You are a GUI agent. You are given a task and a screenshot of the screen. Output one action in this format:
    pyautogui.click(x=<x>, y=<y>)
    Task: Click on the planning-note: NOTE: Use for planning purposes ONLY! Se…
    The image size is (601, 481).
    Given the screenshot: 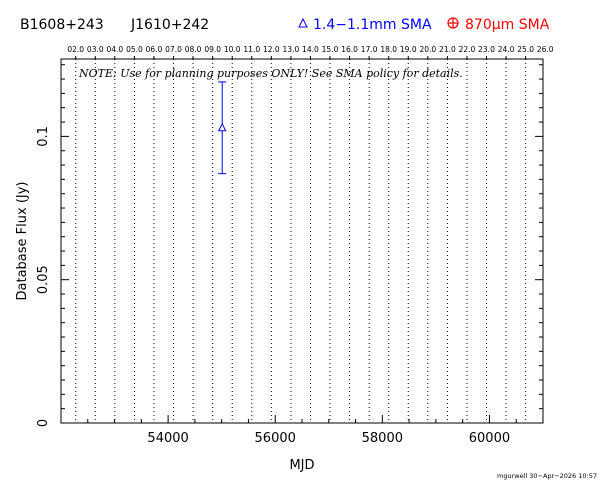 What is the action you would take?
    pyautogui.click(x=270, y=73)
    